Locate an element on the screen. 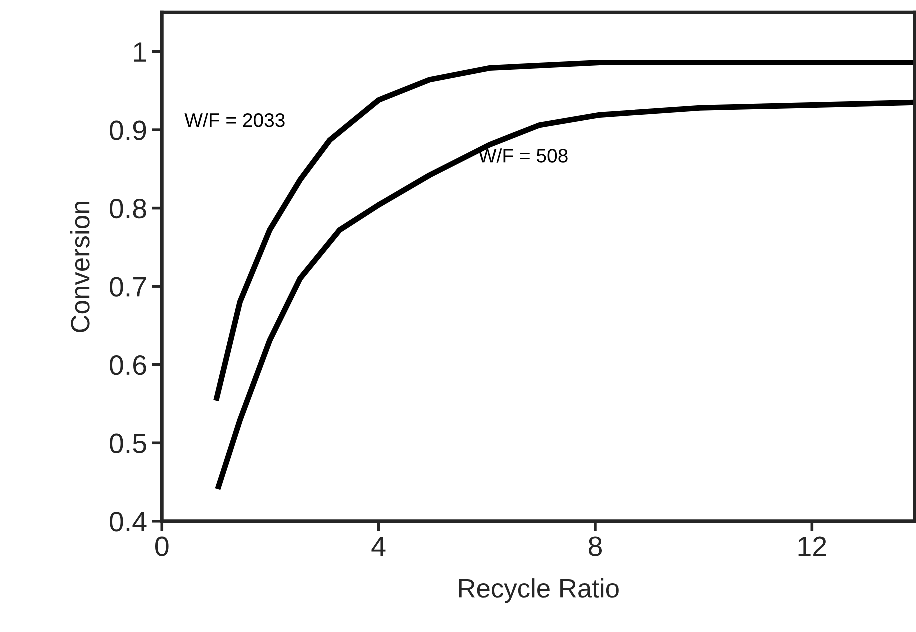 This screenshot has height=632, width=916. x-tick-label: 4 is located at coordinates (379, 546).